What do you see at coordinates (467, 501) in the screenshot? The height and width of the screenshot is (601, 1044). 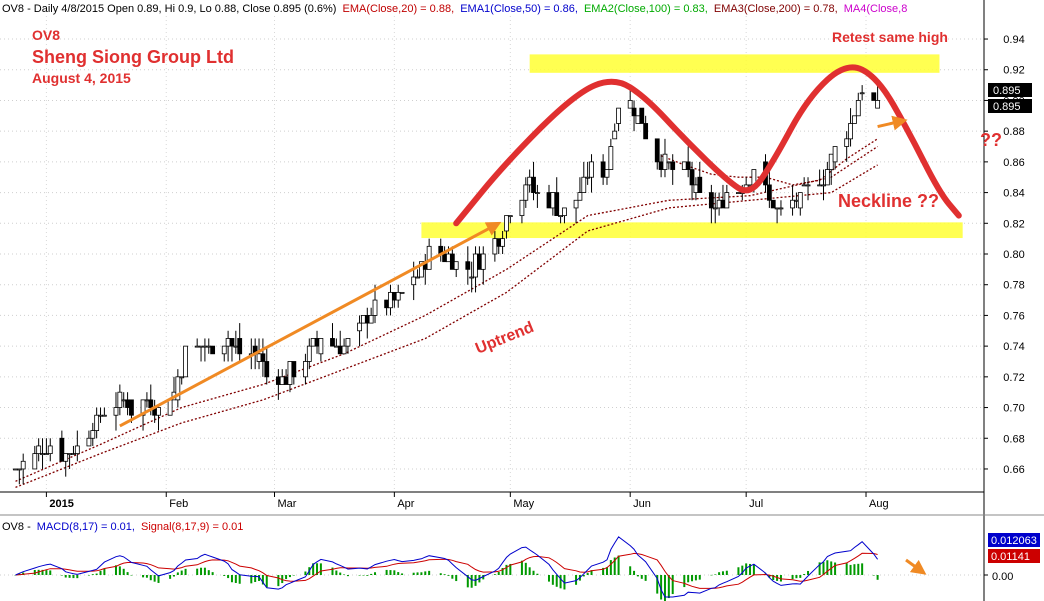 I see `time-axis-labels: 2015 Feb Mar Apr May Jun Jul Aug` at bounding box center [467, 501].